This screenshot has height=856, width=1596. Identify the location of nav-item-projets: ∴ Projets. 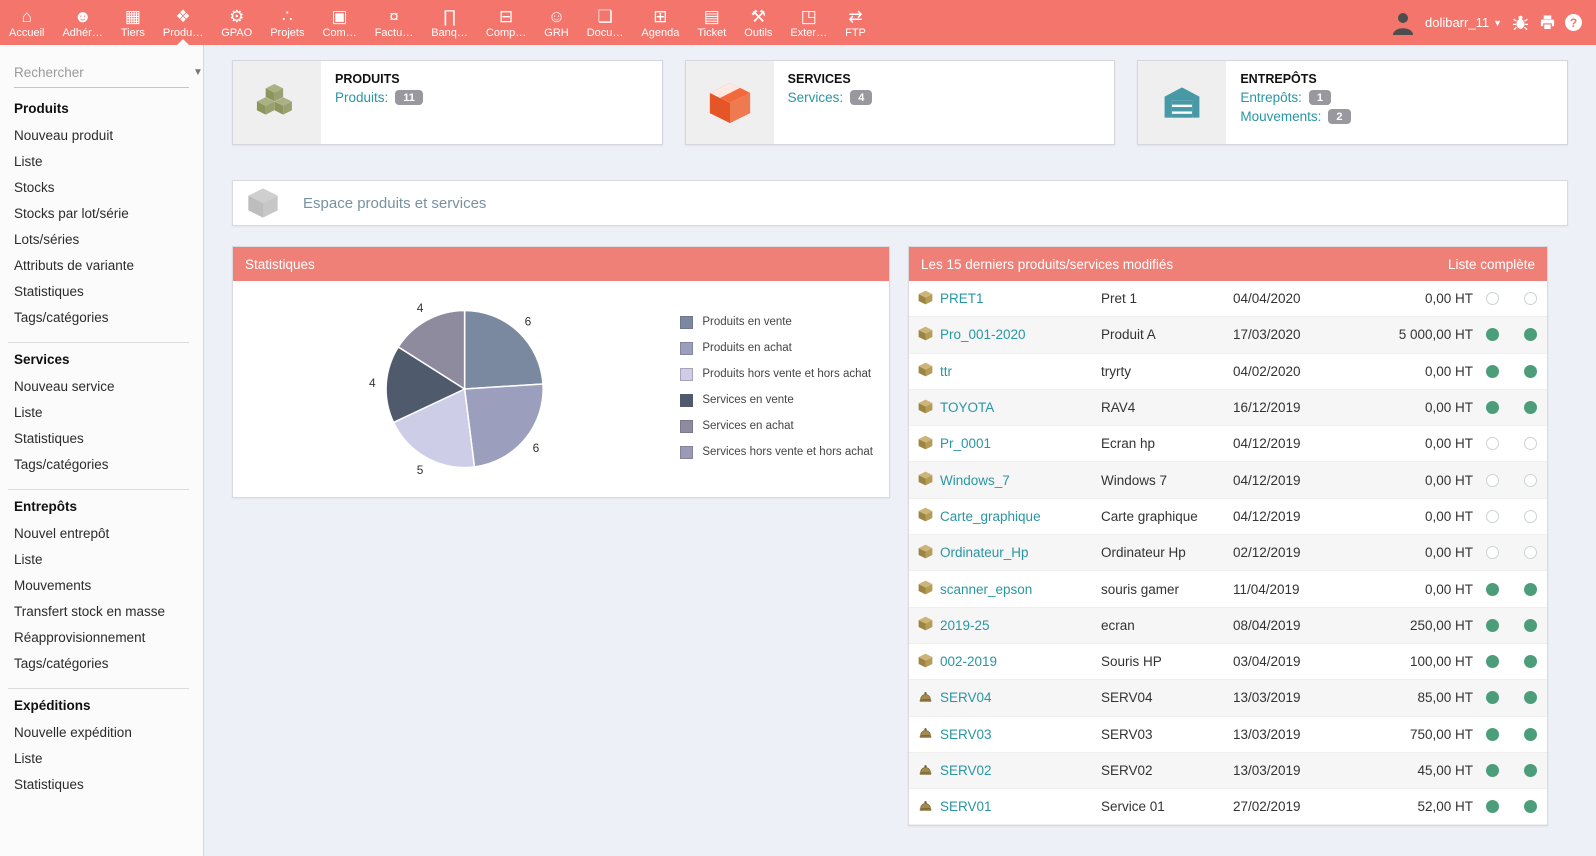
(287, 22).